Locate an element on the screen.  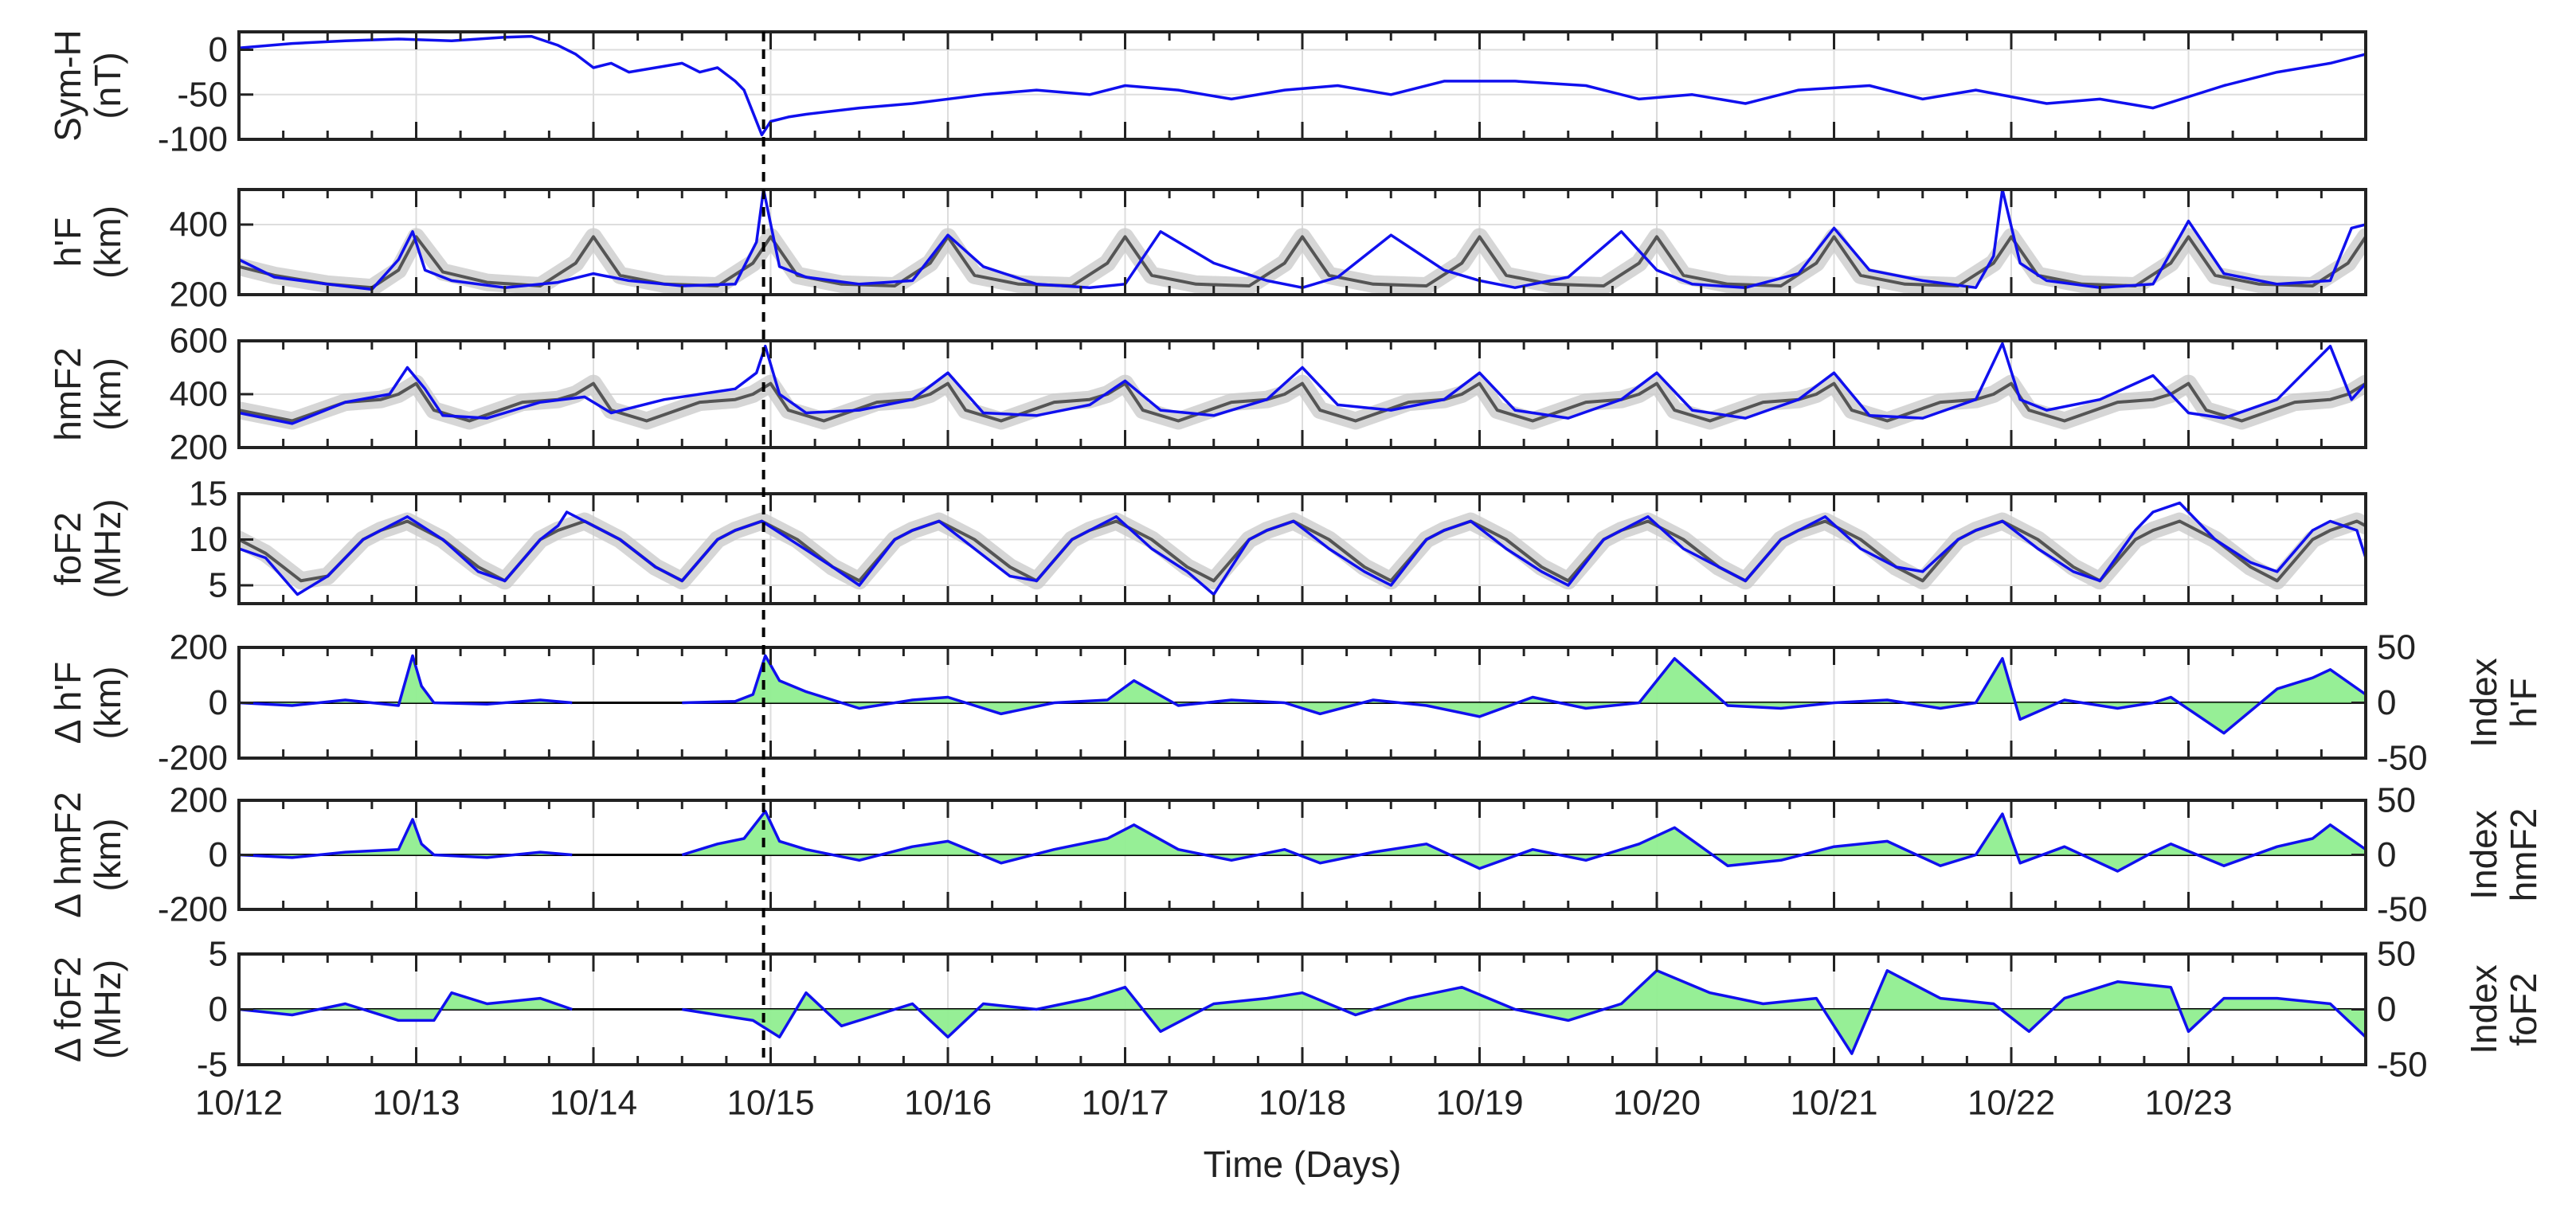
y-axis-label-unit: (nT) is located at coordinates (107, 85).